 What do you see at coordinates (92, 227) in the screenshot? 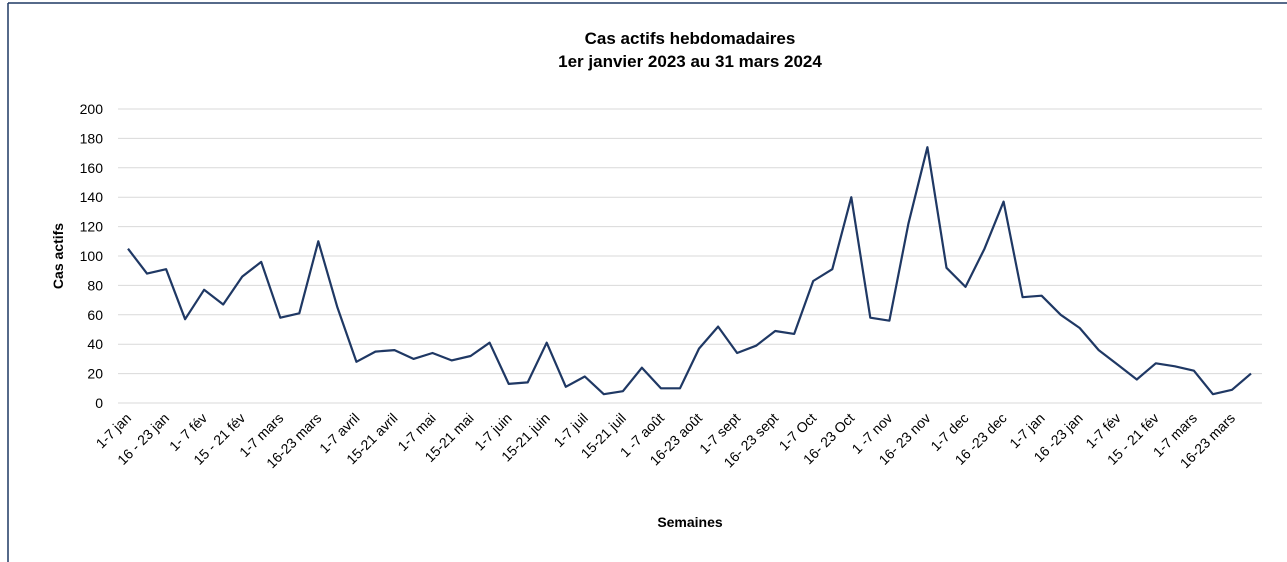
I see `y-tick-label: 120` at bounding box center [92, 227].